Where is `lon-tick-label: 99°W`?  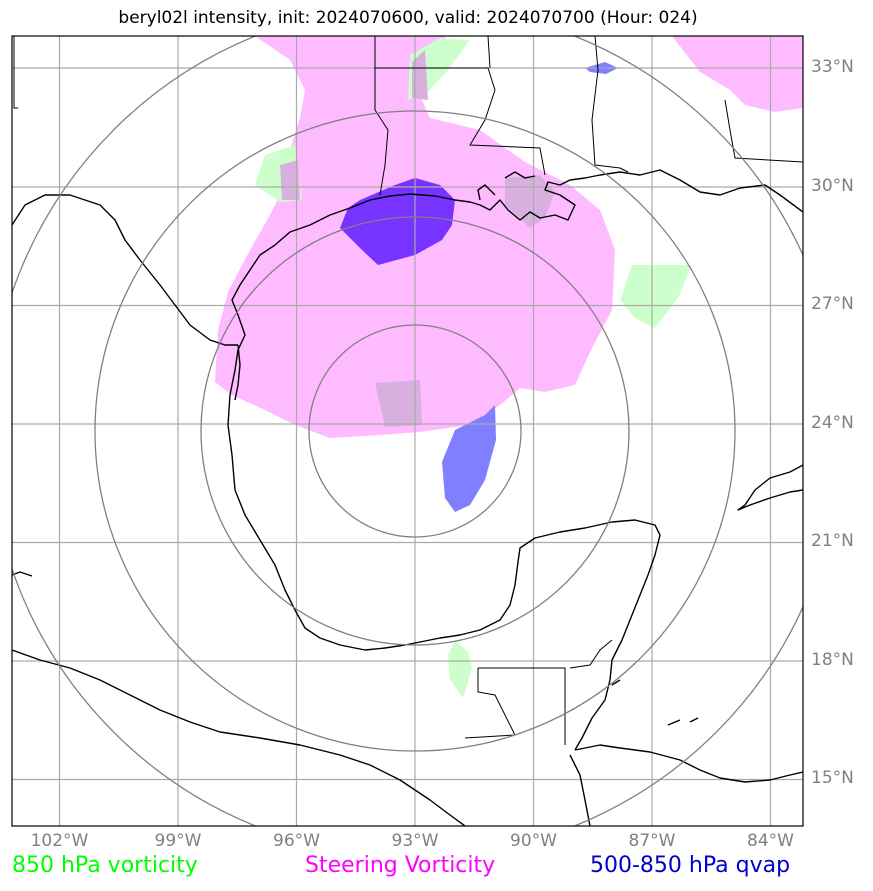
lon-tick-label: 99°W is located at coordinates (178, 841).